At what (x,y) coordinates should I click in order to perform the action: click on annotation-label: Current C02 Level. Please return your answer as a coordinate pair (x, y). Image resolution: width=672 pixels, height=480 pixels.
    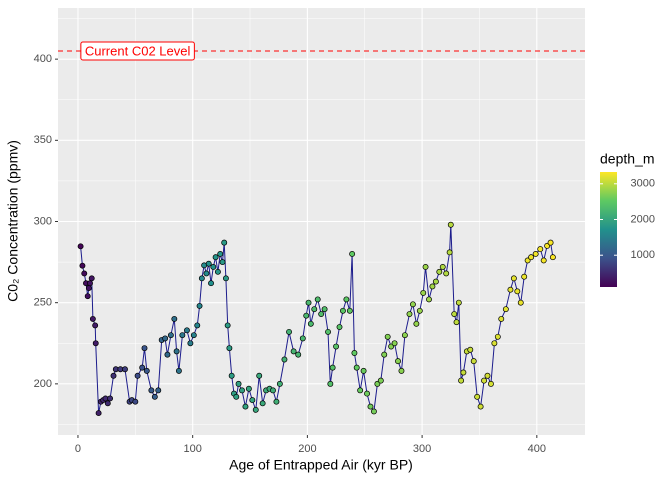
    Looking at the image, I should click on (138, 50).